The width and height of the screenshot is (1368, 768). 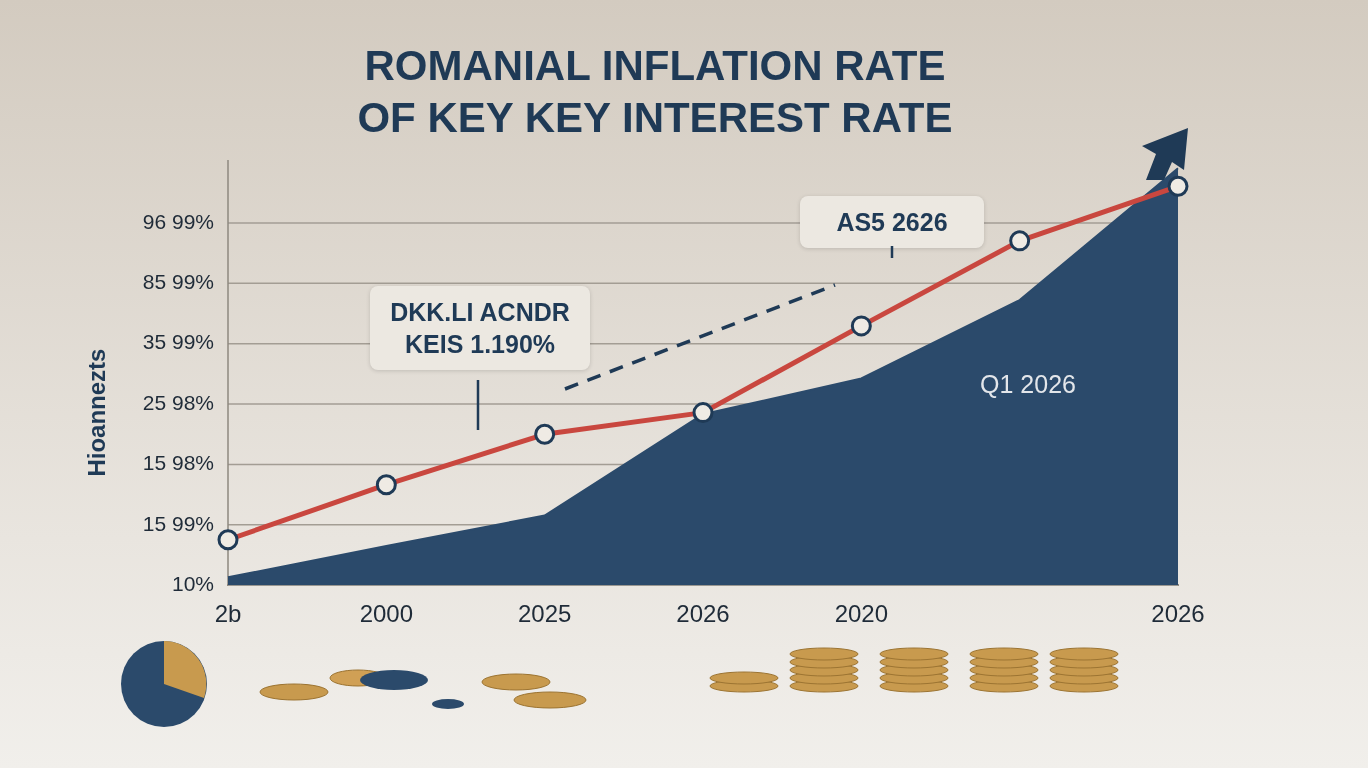 I want to click on text: 25 98%, so click(x=178, y=402).